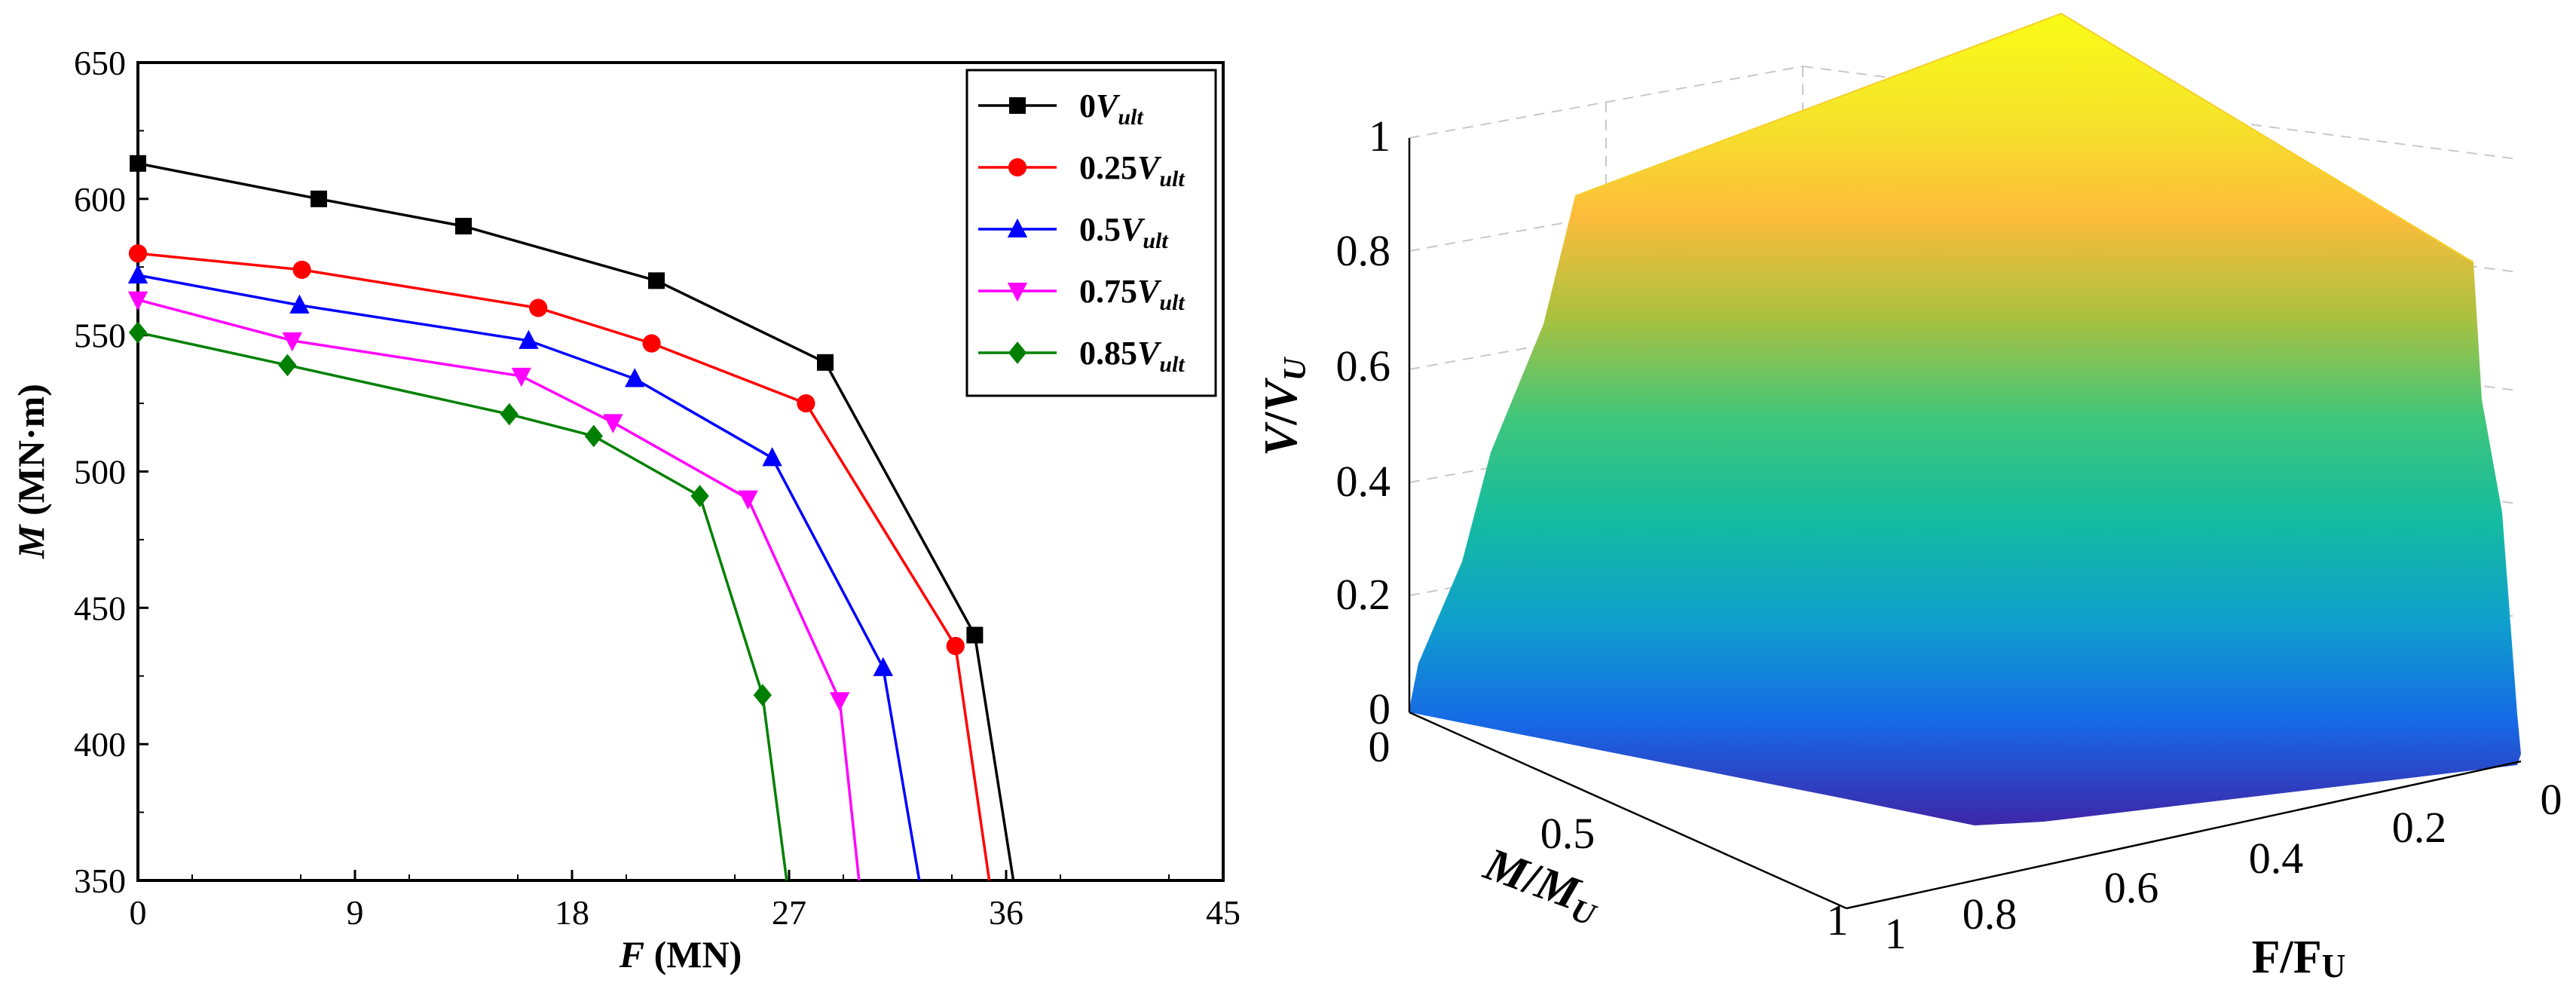 Image resolution: width=2576 pixels, height=989 pixels. Describe the element at coordinates (1284, 406) in the screenshot. I see `z-axis-label: V/VU` at that location.